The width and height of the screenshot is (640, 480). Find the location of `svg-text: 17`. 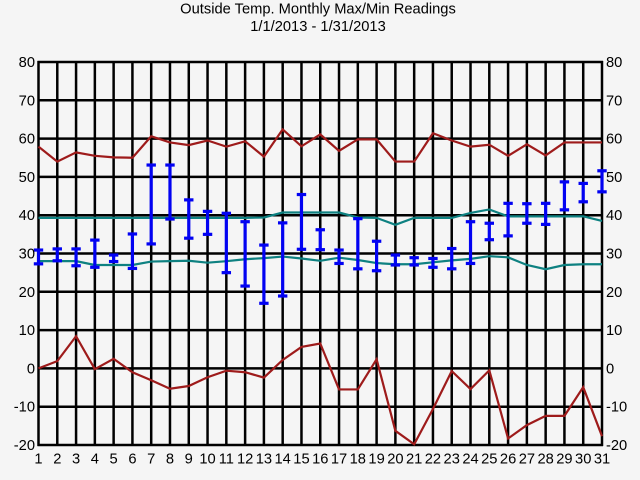

svg-text: 17 is located at coordinates (339, 460).